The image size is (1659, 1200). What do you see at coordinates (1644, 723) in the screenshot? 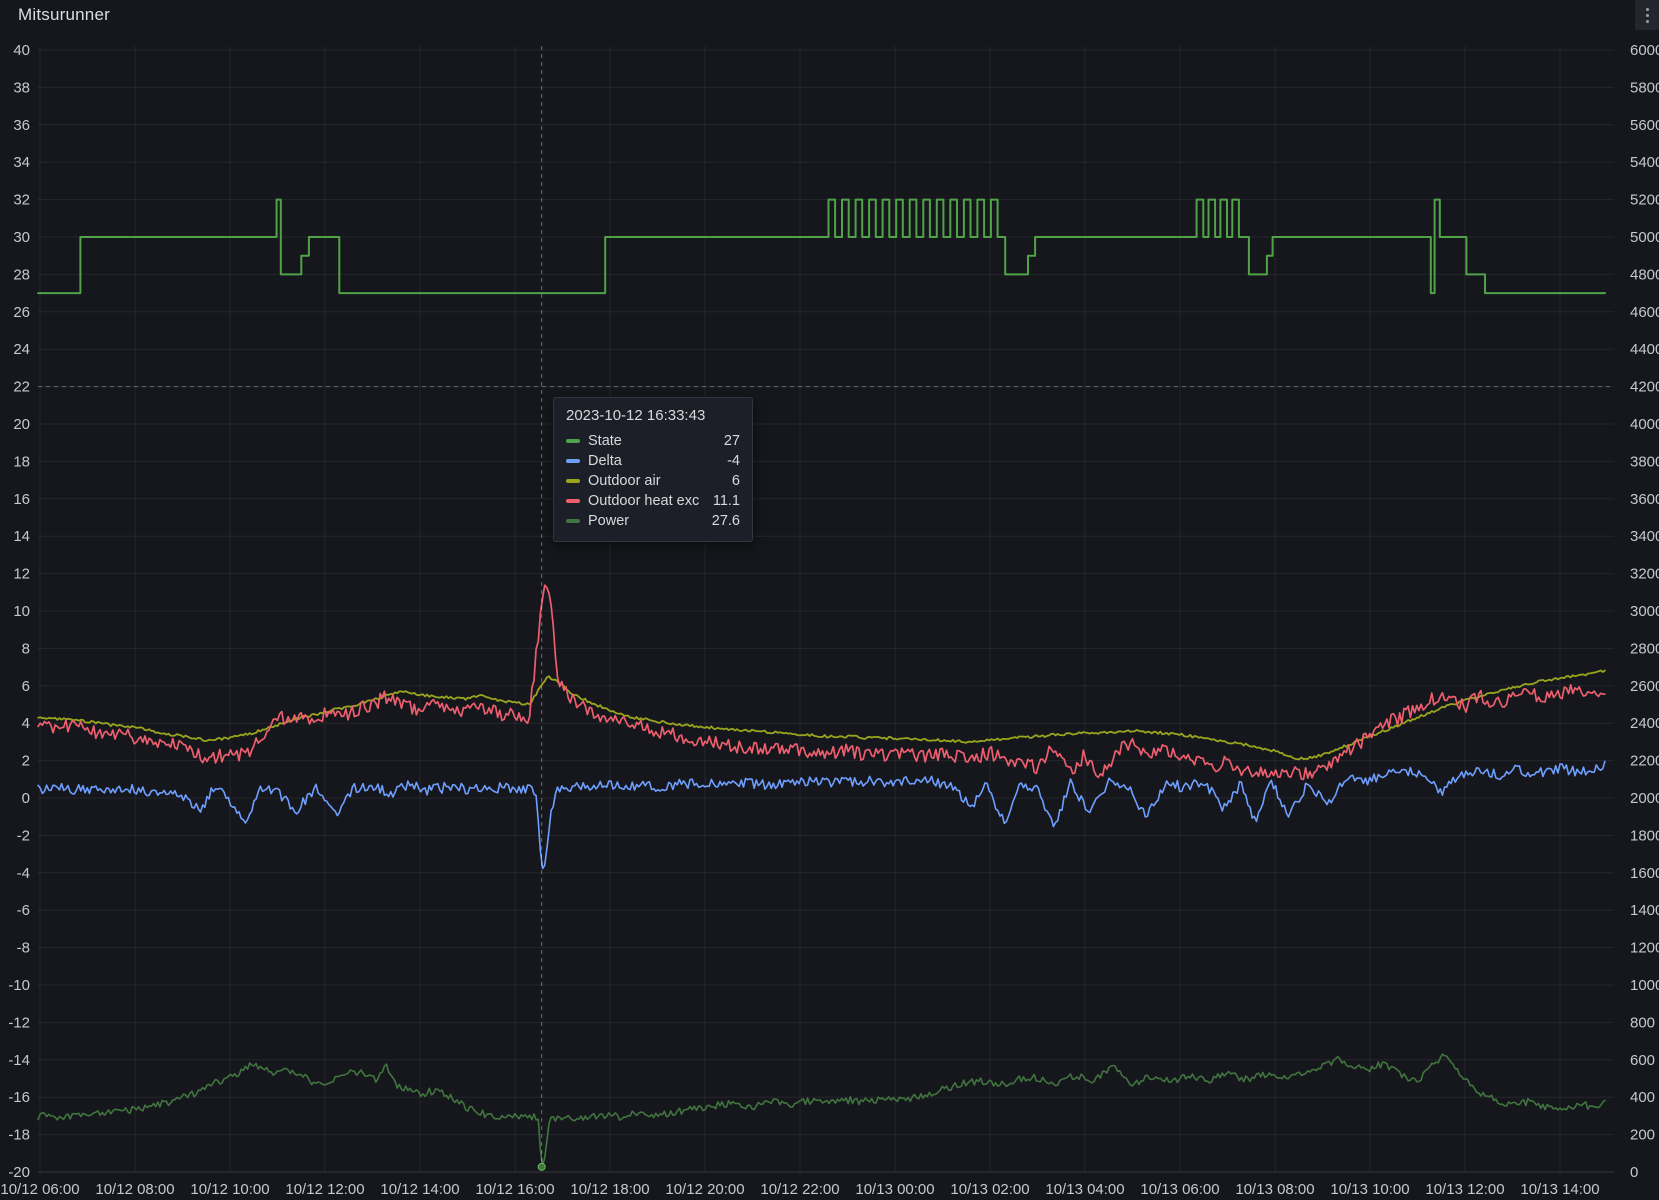
I see `y-axis-right-tick-label: 2400` at bounding box center [1644, 723].